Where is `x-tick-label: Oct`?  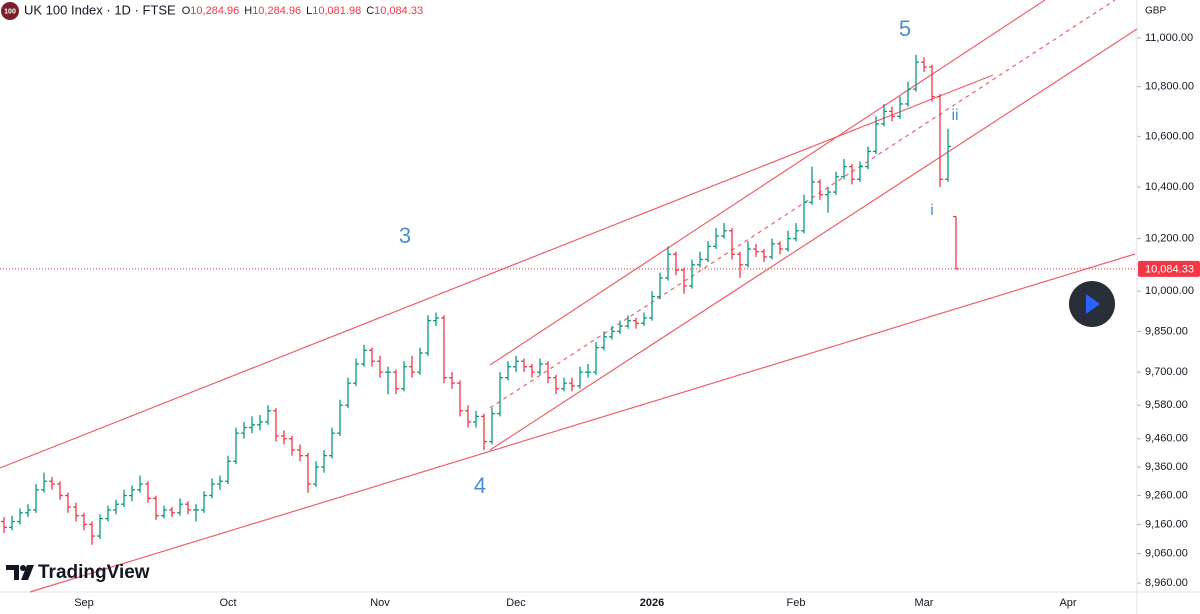
x-tick-label: Oct is located at coordinates (227, 603).